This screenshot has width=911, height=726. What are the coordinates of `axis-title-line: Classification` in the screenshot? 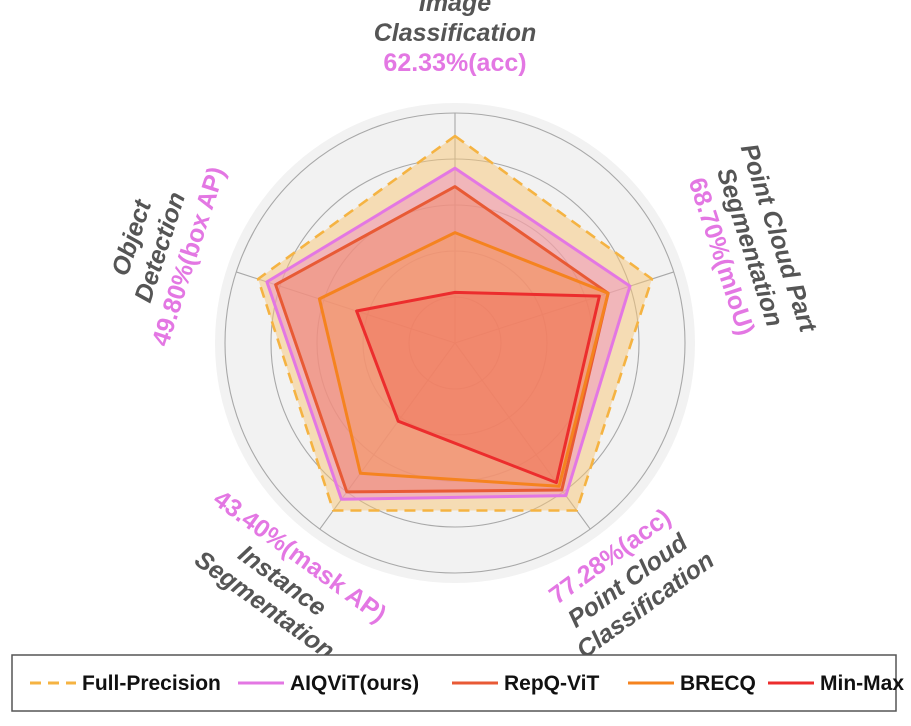 It's located at (455, 33).